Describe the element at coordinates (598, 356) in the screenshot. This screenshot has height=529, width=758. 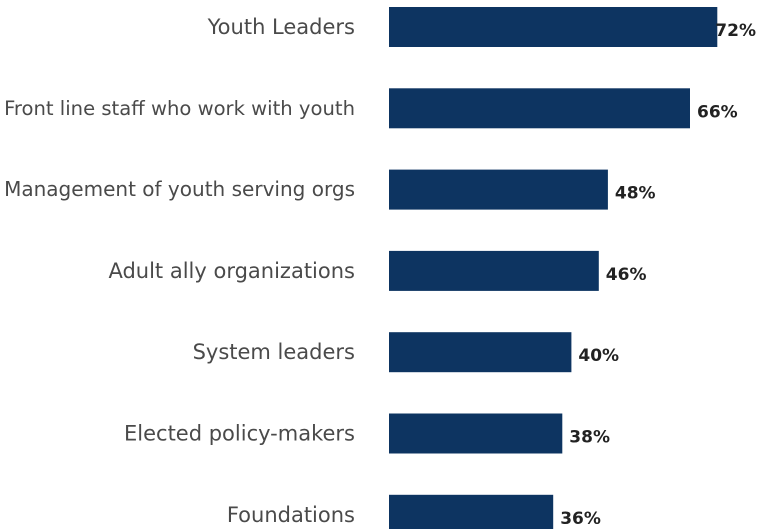
I see `value-label-4: 40%` at that location.